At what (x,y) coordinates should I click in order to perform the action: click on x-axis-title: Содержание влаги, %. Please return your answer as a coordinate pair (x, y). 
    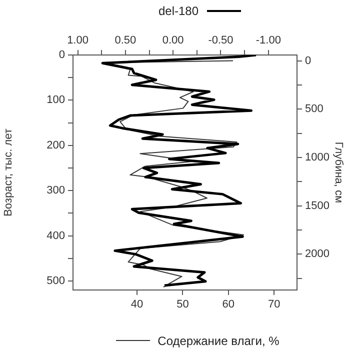
    Looking at the image, I should click on (219, 341).